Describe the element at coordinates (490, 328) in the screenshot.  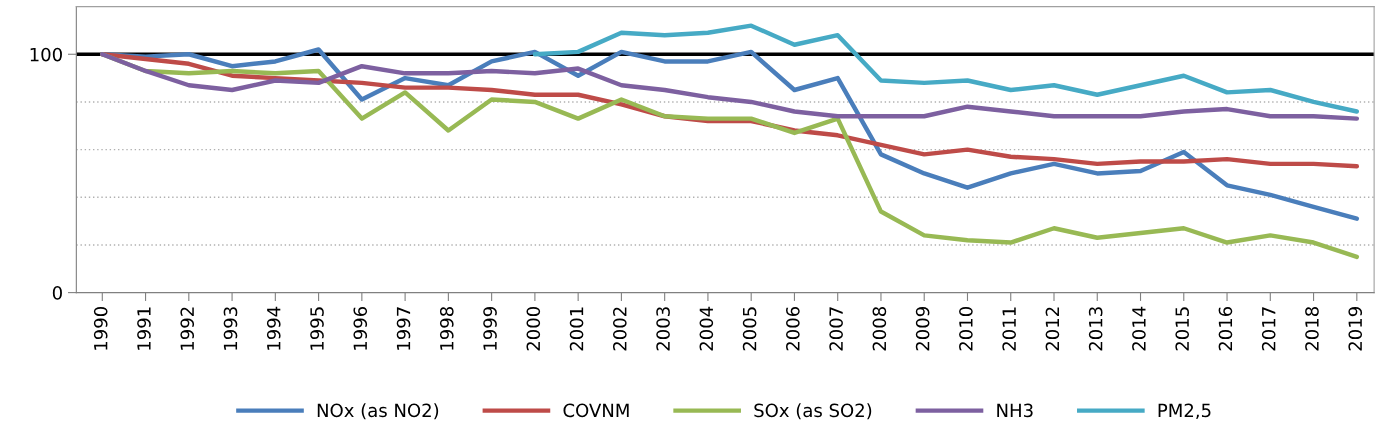
I see `x-tick-label: 1999` at that location.